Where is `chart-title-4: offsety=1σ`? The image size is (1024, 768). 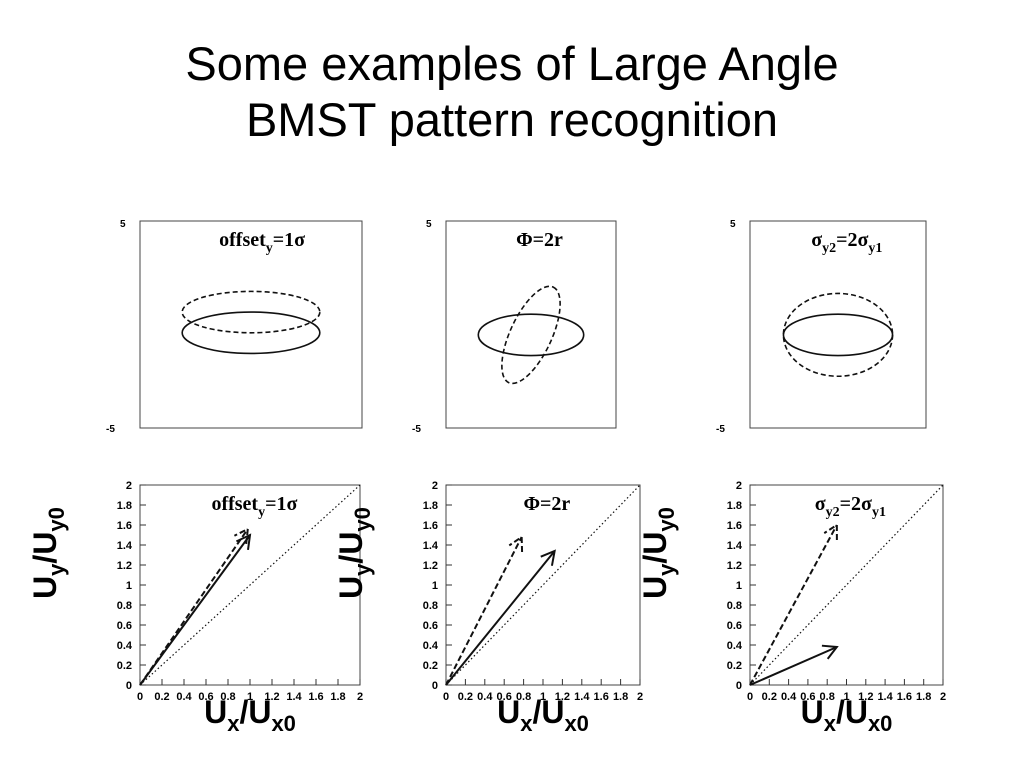 chart-title-4: offsety=1σ is located at coordinates (254, 506).